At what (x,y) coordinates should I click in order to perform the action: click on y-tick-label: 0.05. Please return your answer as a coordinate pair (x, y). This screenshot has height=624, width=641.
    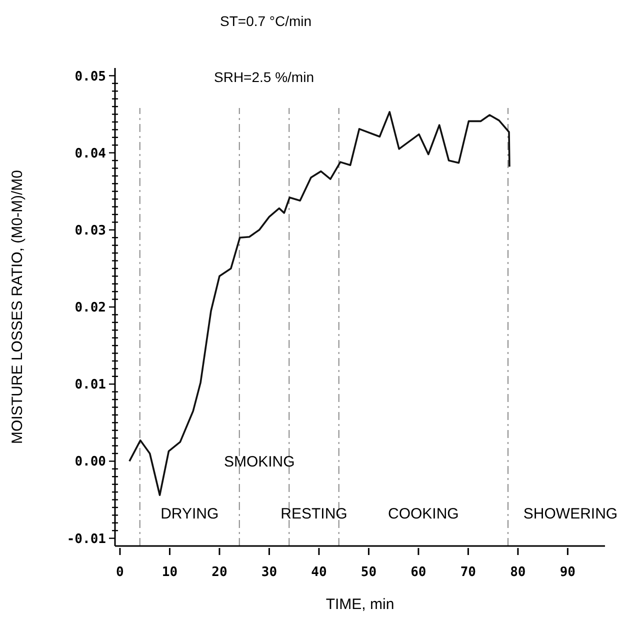
    Looking at the image, I should click on (90, 76).